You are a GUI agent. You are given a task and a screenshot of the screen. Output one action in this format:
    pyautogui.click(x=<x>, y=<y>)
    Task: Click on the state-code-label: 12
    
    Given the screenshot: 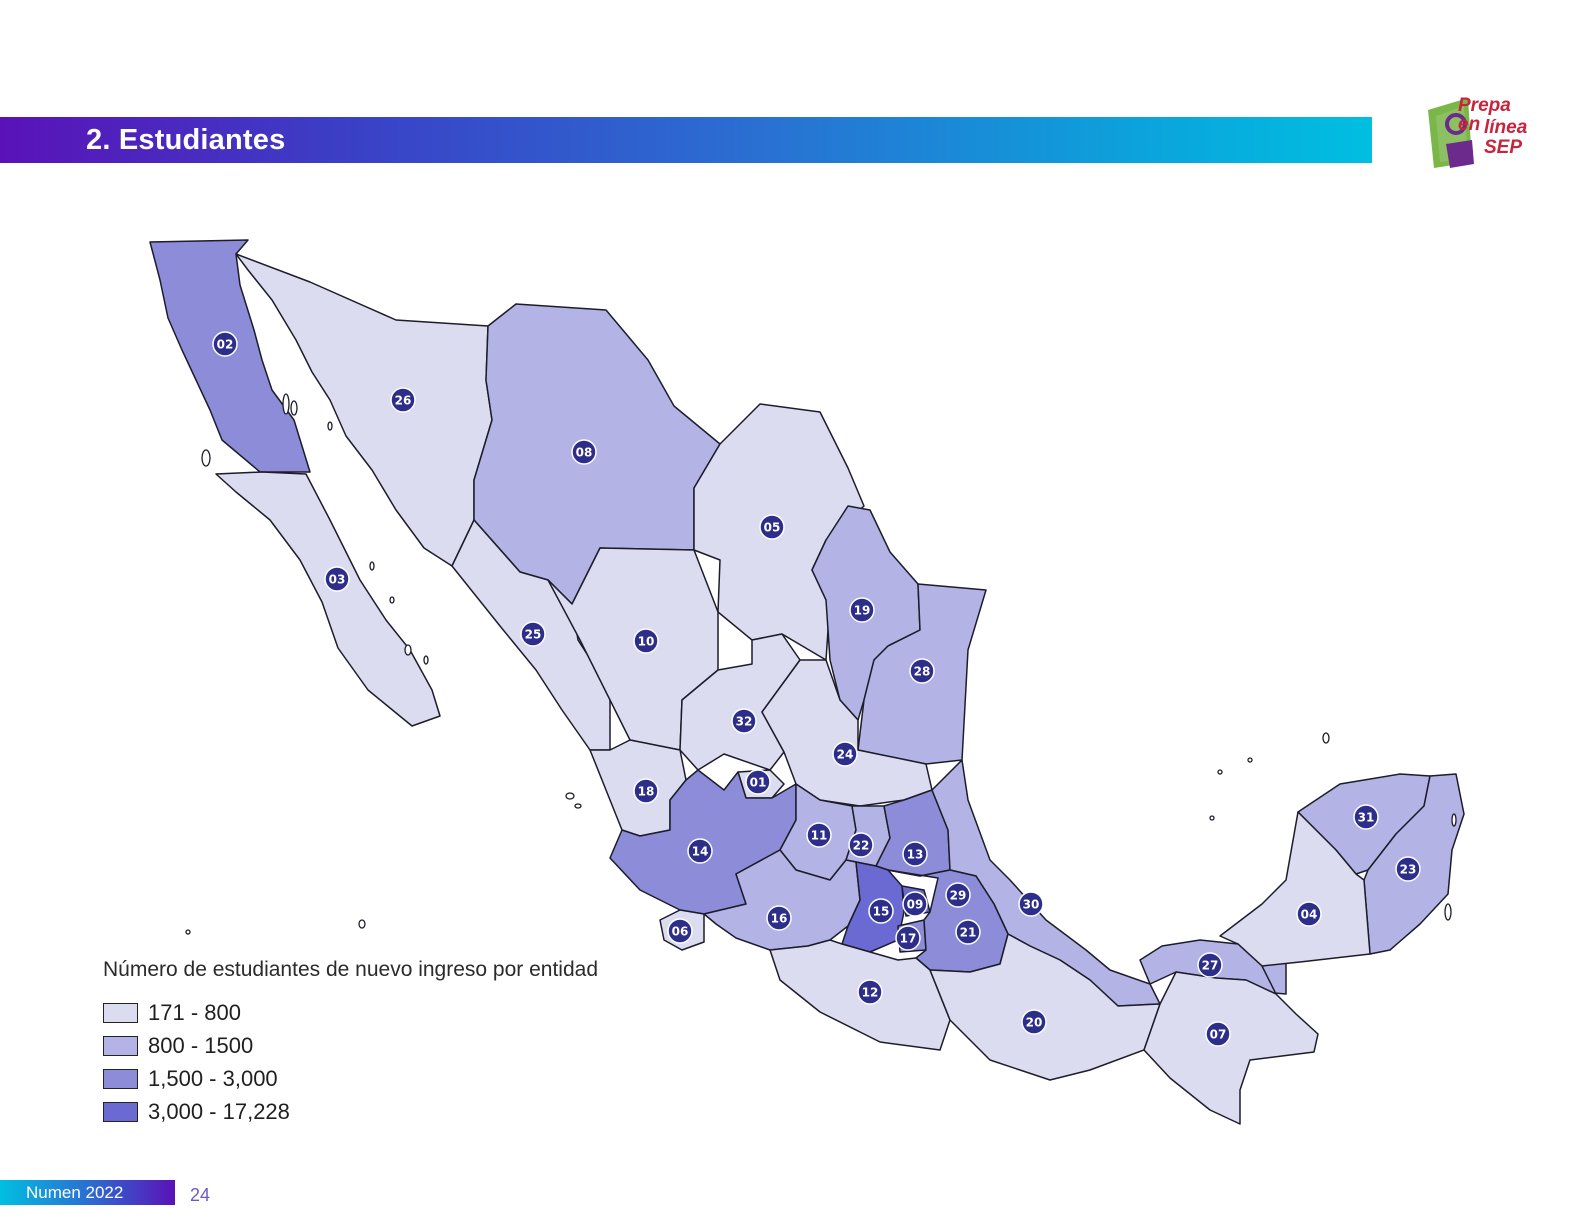 What is the action you would take?
    pyautogui.click(x=870, y=993)
    